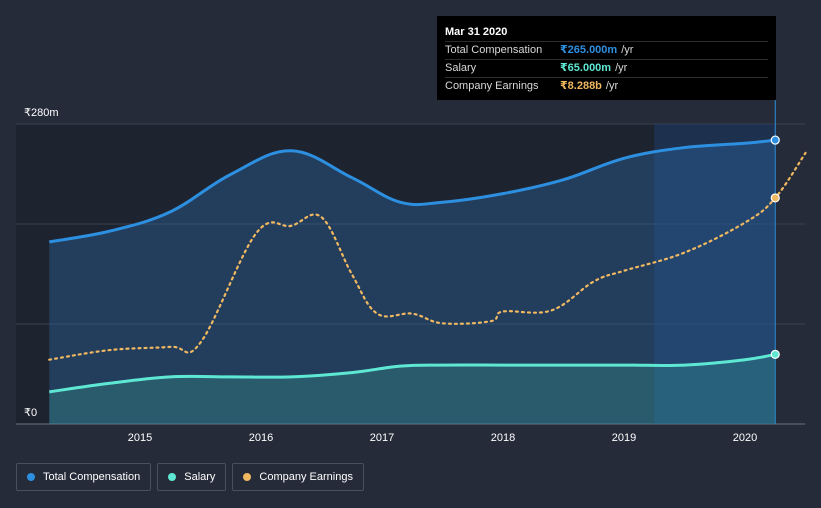  I want to click on tooltip-row-total-compensation: Total Compensation ₹265.000m /yr, so click(606, 50).